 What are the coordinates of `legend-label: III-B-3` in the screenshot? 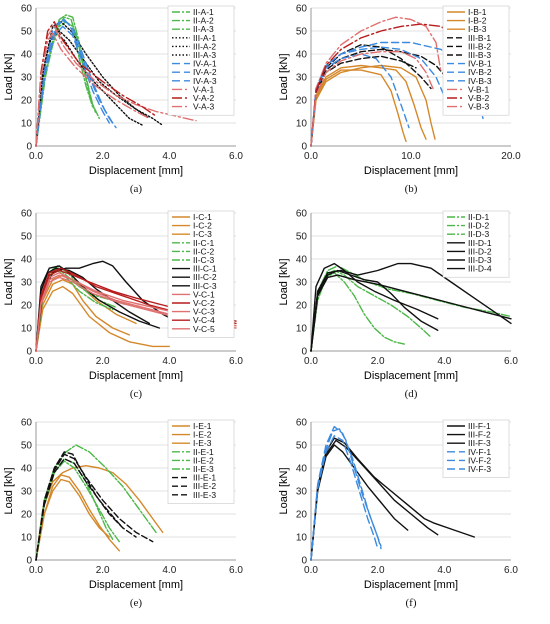 It's located at (479, 55).